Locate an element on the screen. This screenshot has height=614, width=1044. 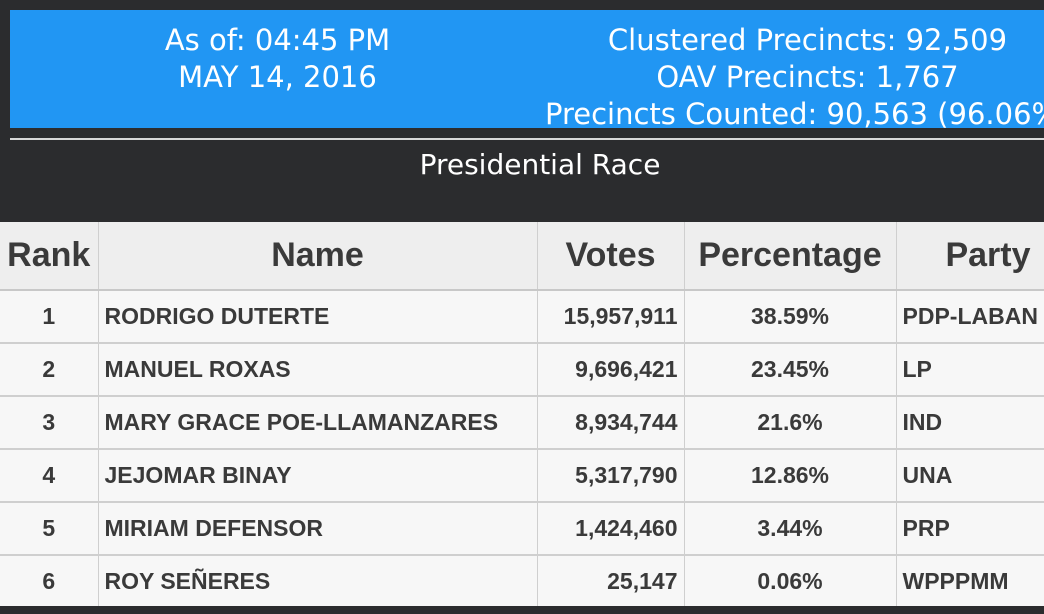
rank-cell: 3 is located at coordinates (49, 423).